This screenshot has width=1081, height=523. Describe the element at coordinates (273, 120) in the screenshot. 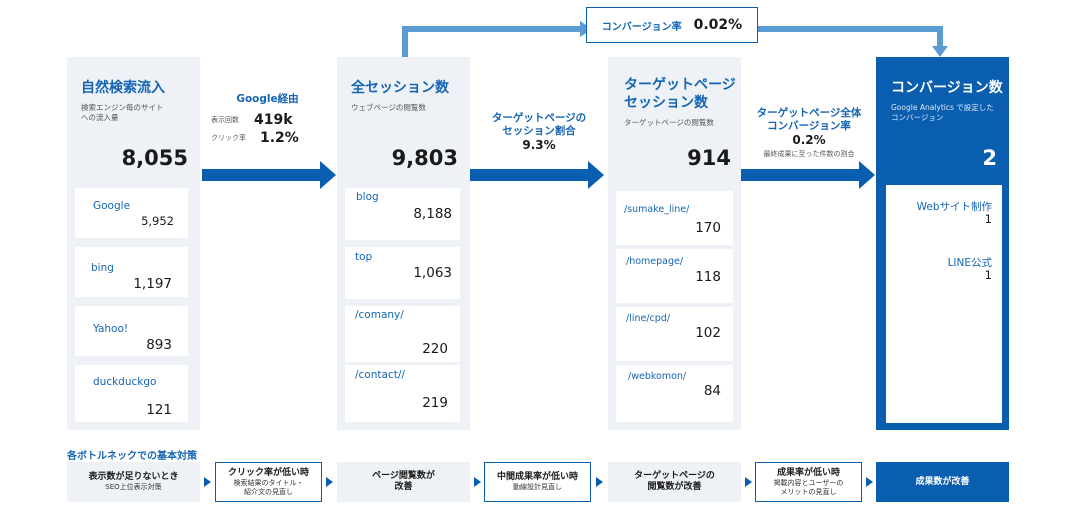

I see `impressions-value: 419k` at that location.